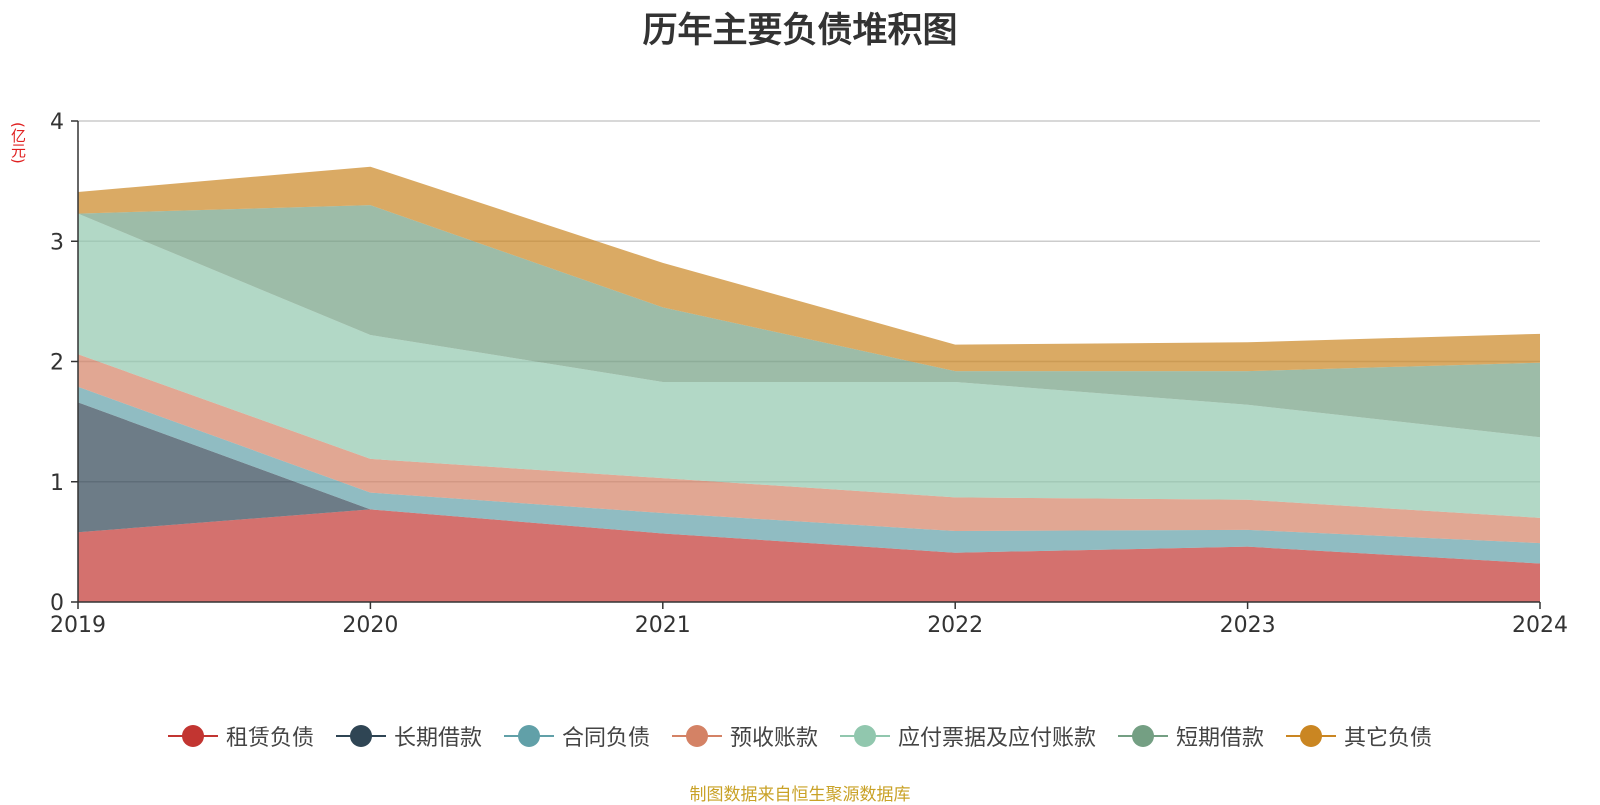 The height and width of the screenshot is (805, 1600). I want to click on legend-item: 预收账款, so click(744, 736).